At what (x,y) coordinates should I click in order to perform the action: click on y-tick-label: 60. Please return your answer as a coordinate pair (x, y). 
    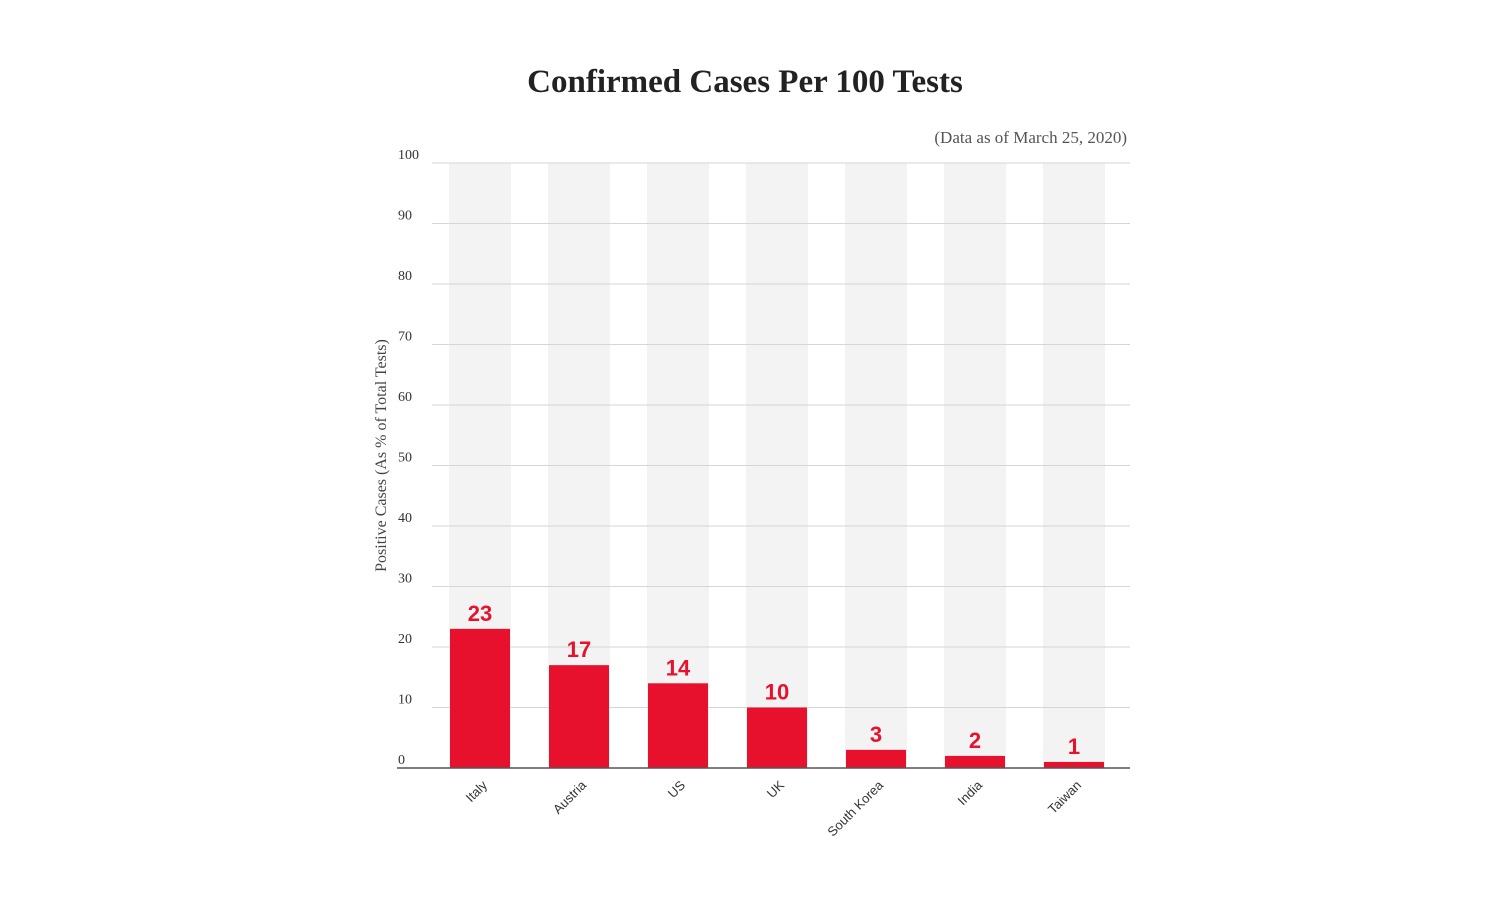
    Looking at the image, I should click on (405, 397).